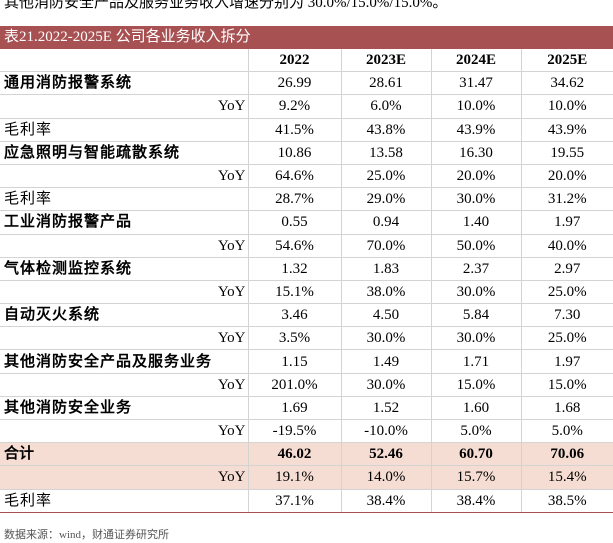 This screenshot has width=613, height=543. I want to click on table-row: YoY 9.2% 6.0% 10.0% 10.0%, so click(306, 106).